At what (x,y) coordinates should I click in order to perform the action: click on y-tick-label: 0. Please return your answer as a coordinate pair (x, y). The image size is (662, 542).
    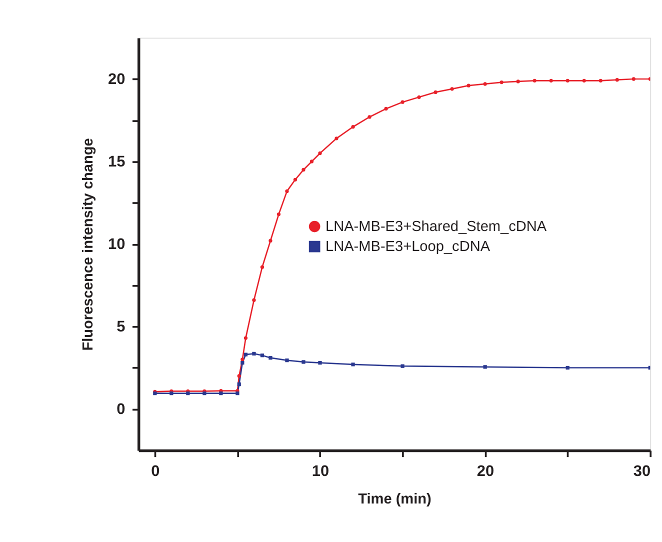
    Looking at the image, I should click on (121, 409).